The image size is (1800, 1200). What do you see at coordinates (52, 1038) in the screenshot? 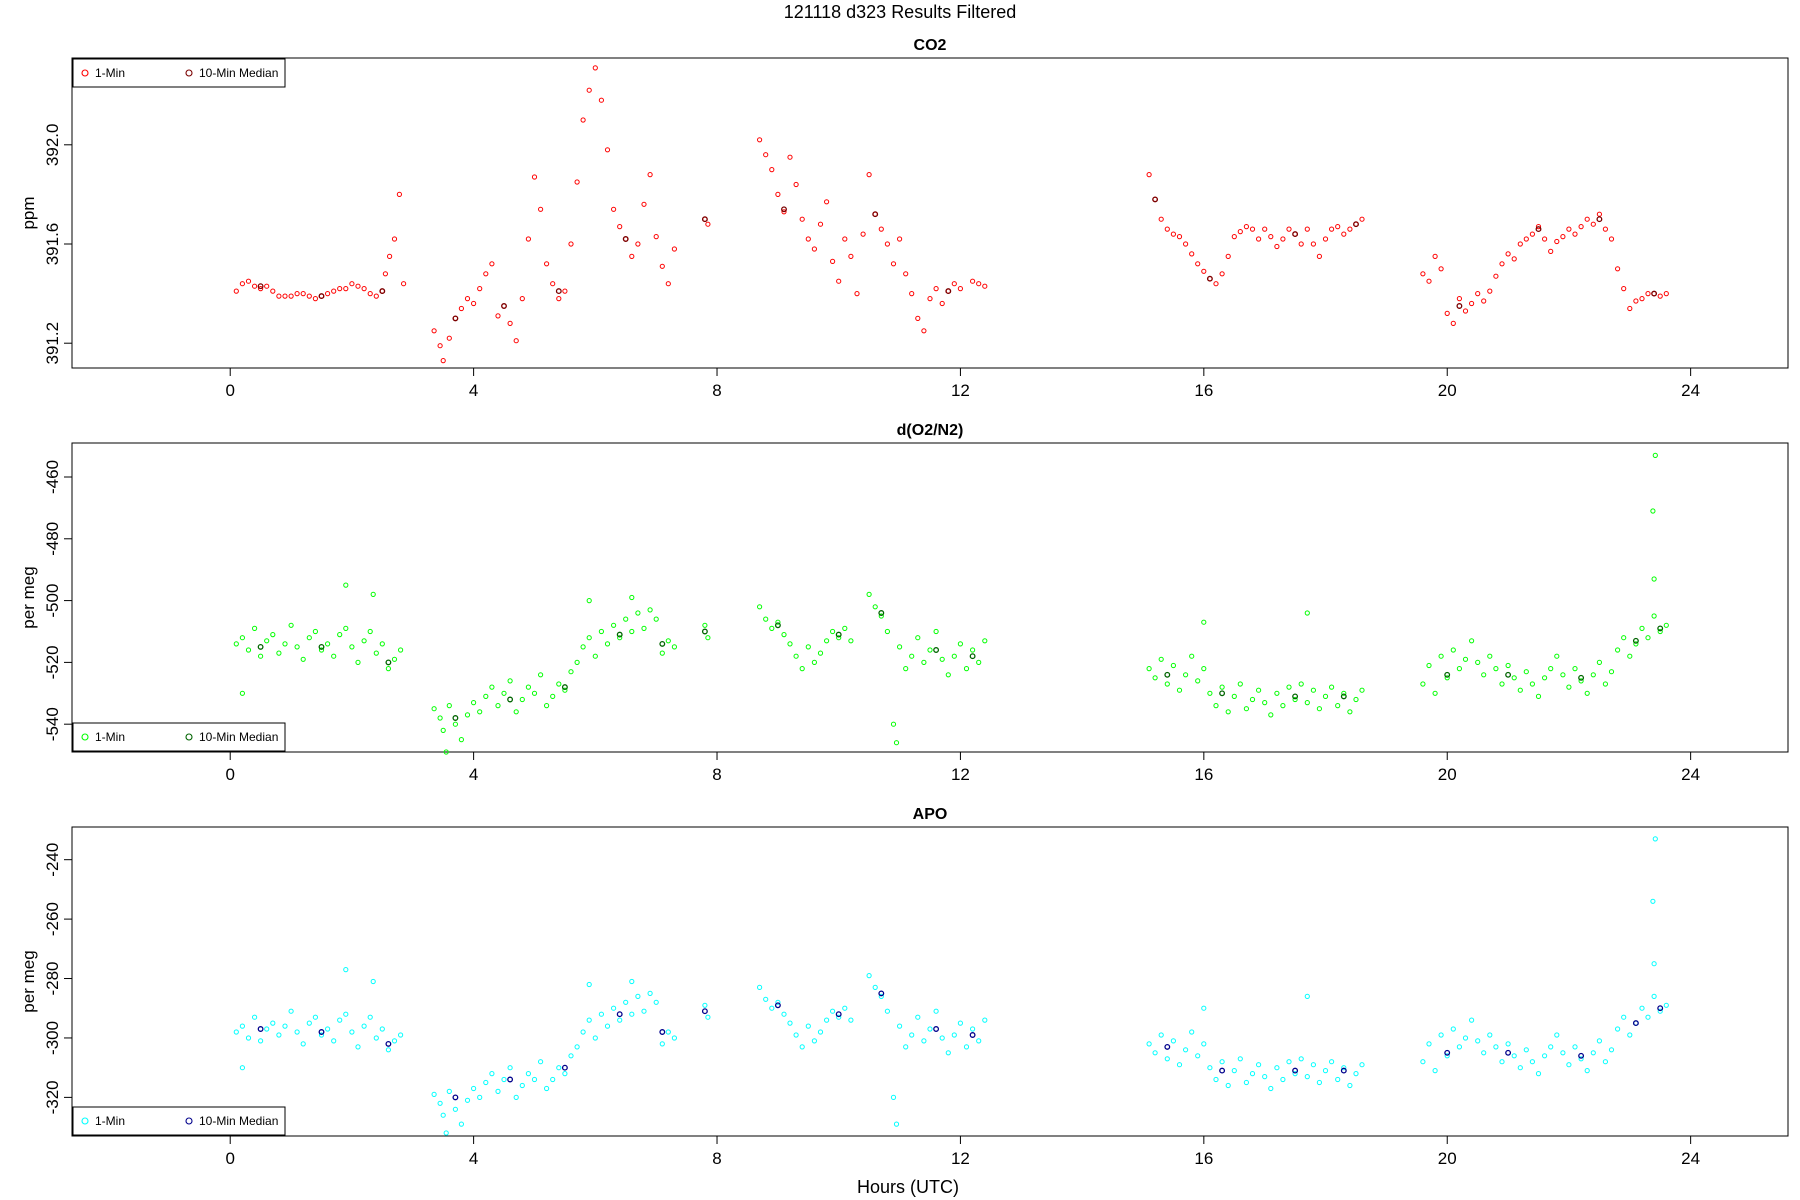
I see `y-tick-label: -300` at bounding box center [52, 1038].